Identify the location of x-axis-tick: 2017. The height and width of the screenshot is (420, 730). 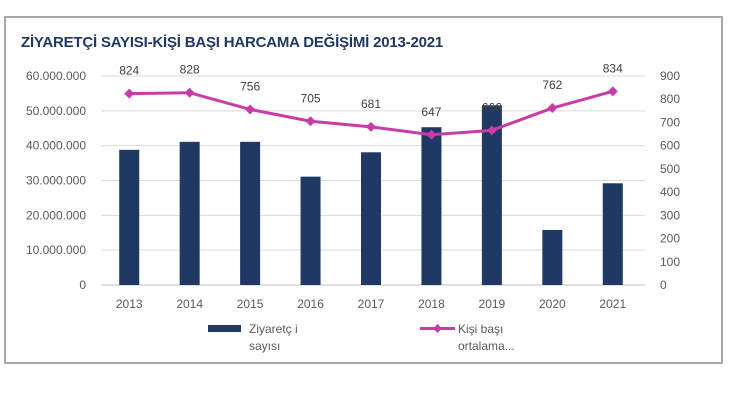
(371, 304).